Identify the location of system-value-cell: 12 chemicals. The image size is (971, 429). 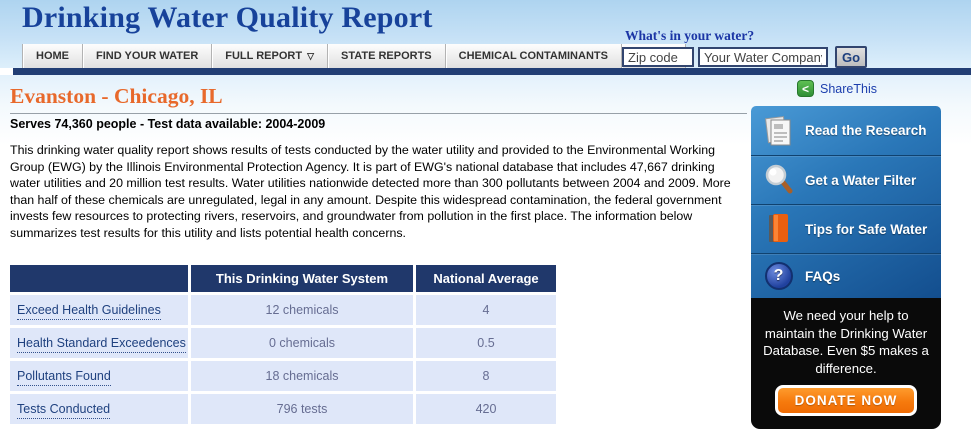
(302, 309).